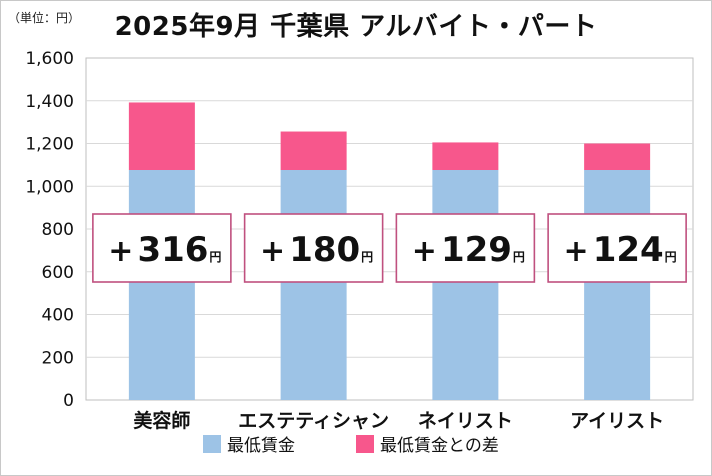 The height and width of the screenshot is (476, 712). Describe the element at coordinates (313, 421) in the screenshot. I see `category-label: エステティシャン` at that location.